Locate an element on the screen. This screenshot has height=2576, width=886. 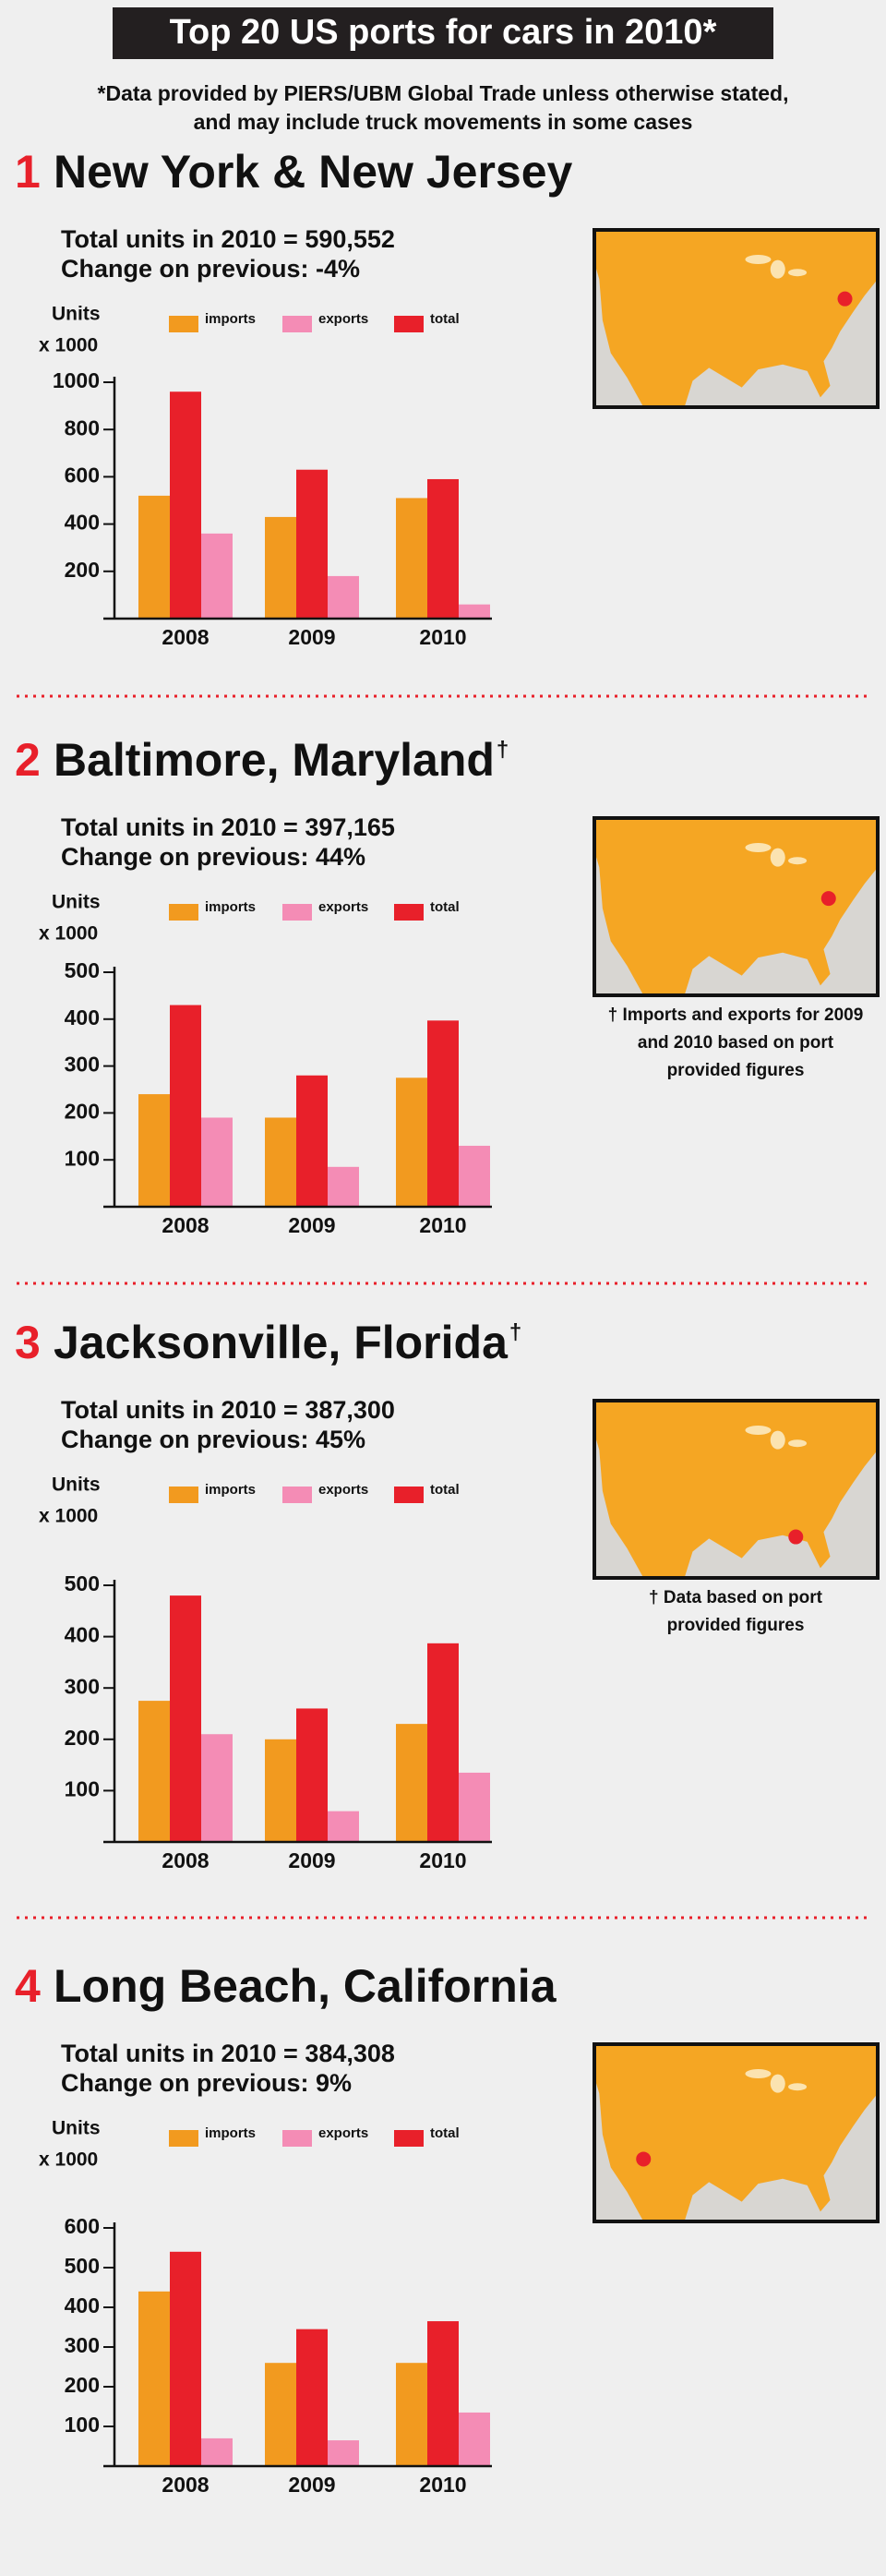
stat: Total units in 2010 = 590,552 is located at coordinates (228, 239).